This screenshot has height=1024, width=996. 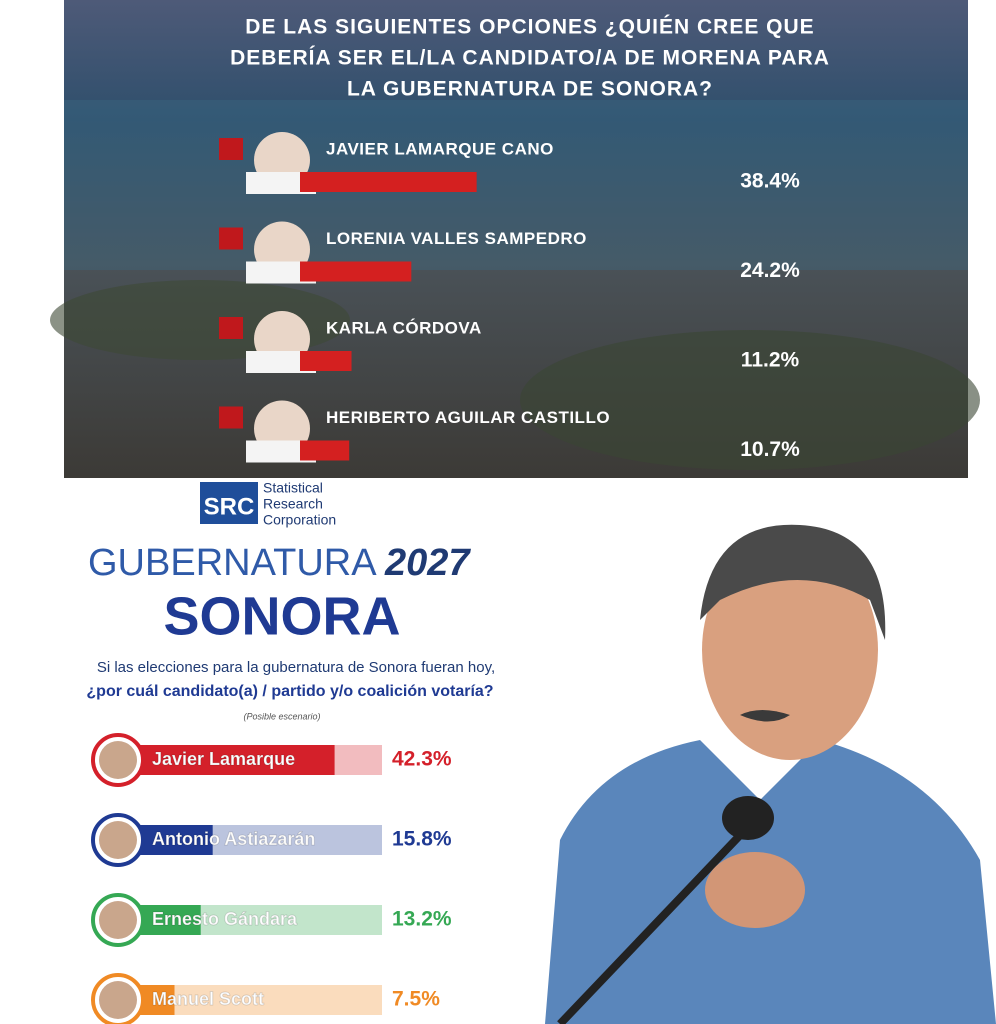 I want to click on note: (Posible escenario), so click(x=281, y=716).